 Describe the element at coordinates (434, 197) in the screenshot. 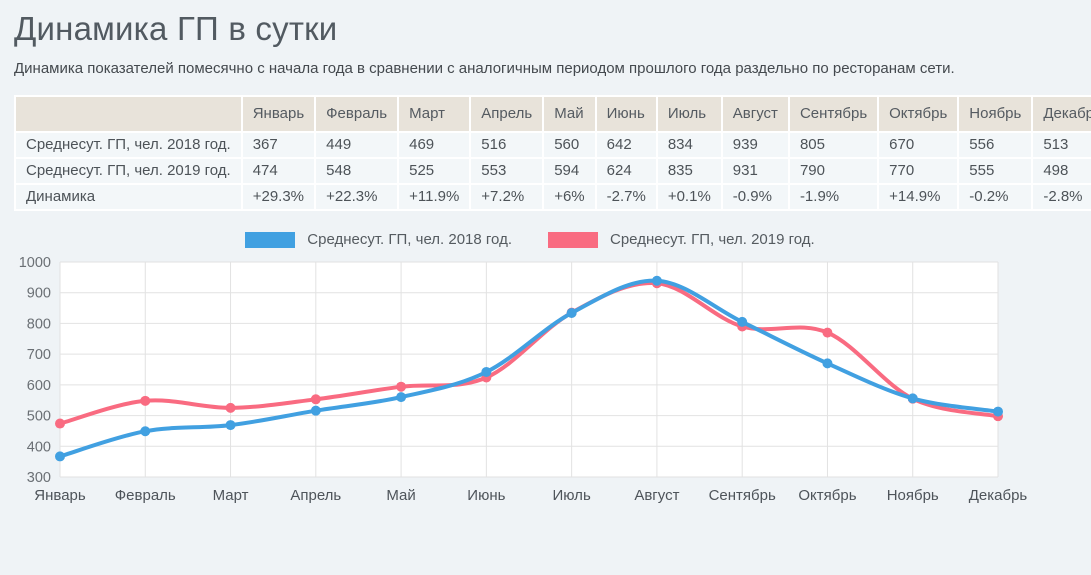

I see `dynamics-value-cell: +11.9%` at that location.